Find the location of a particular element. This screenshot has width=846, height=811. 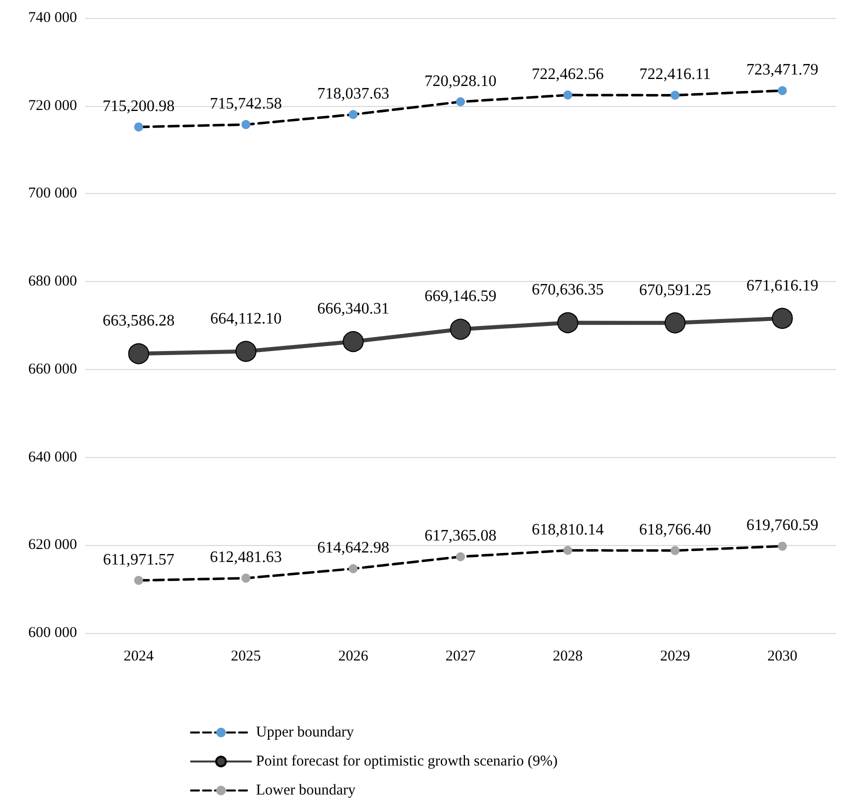

data-label: 670,591.25 is located at coordinates (675, 290).